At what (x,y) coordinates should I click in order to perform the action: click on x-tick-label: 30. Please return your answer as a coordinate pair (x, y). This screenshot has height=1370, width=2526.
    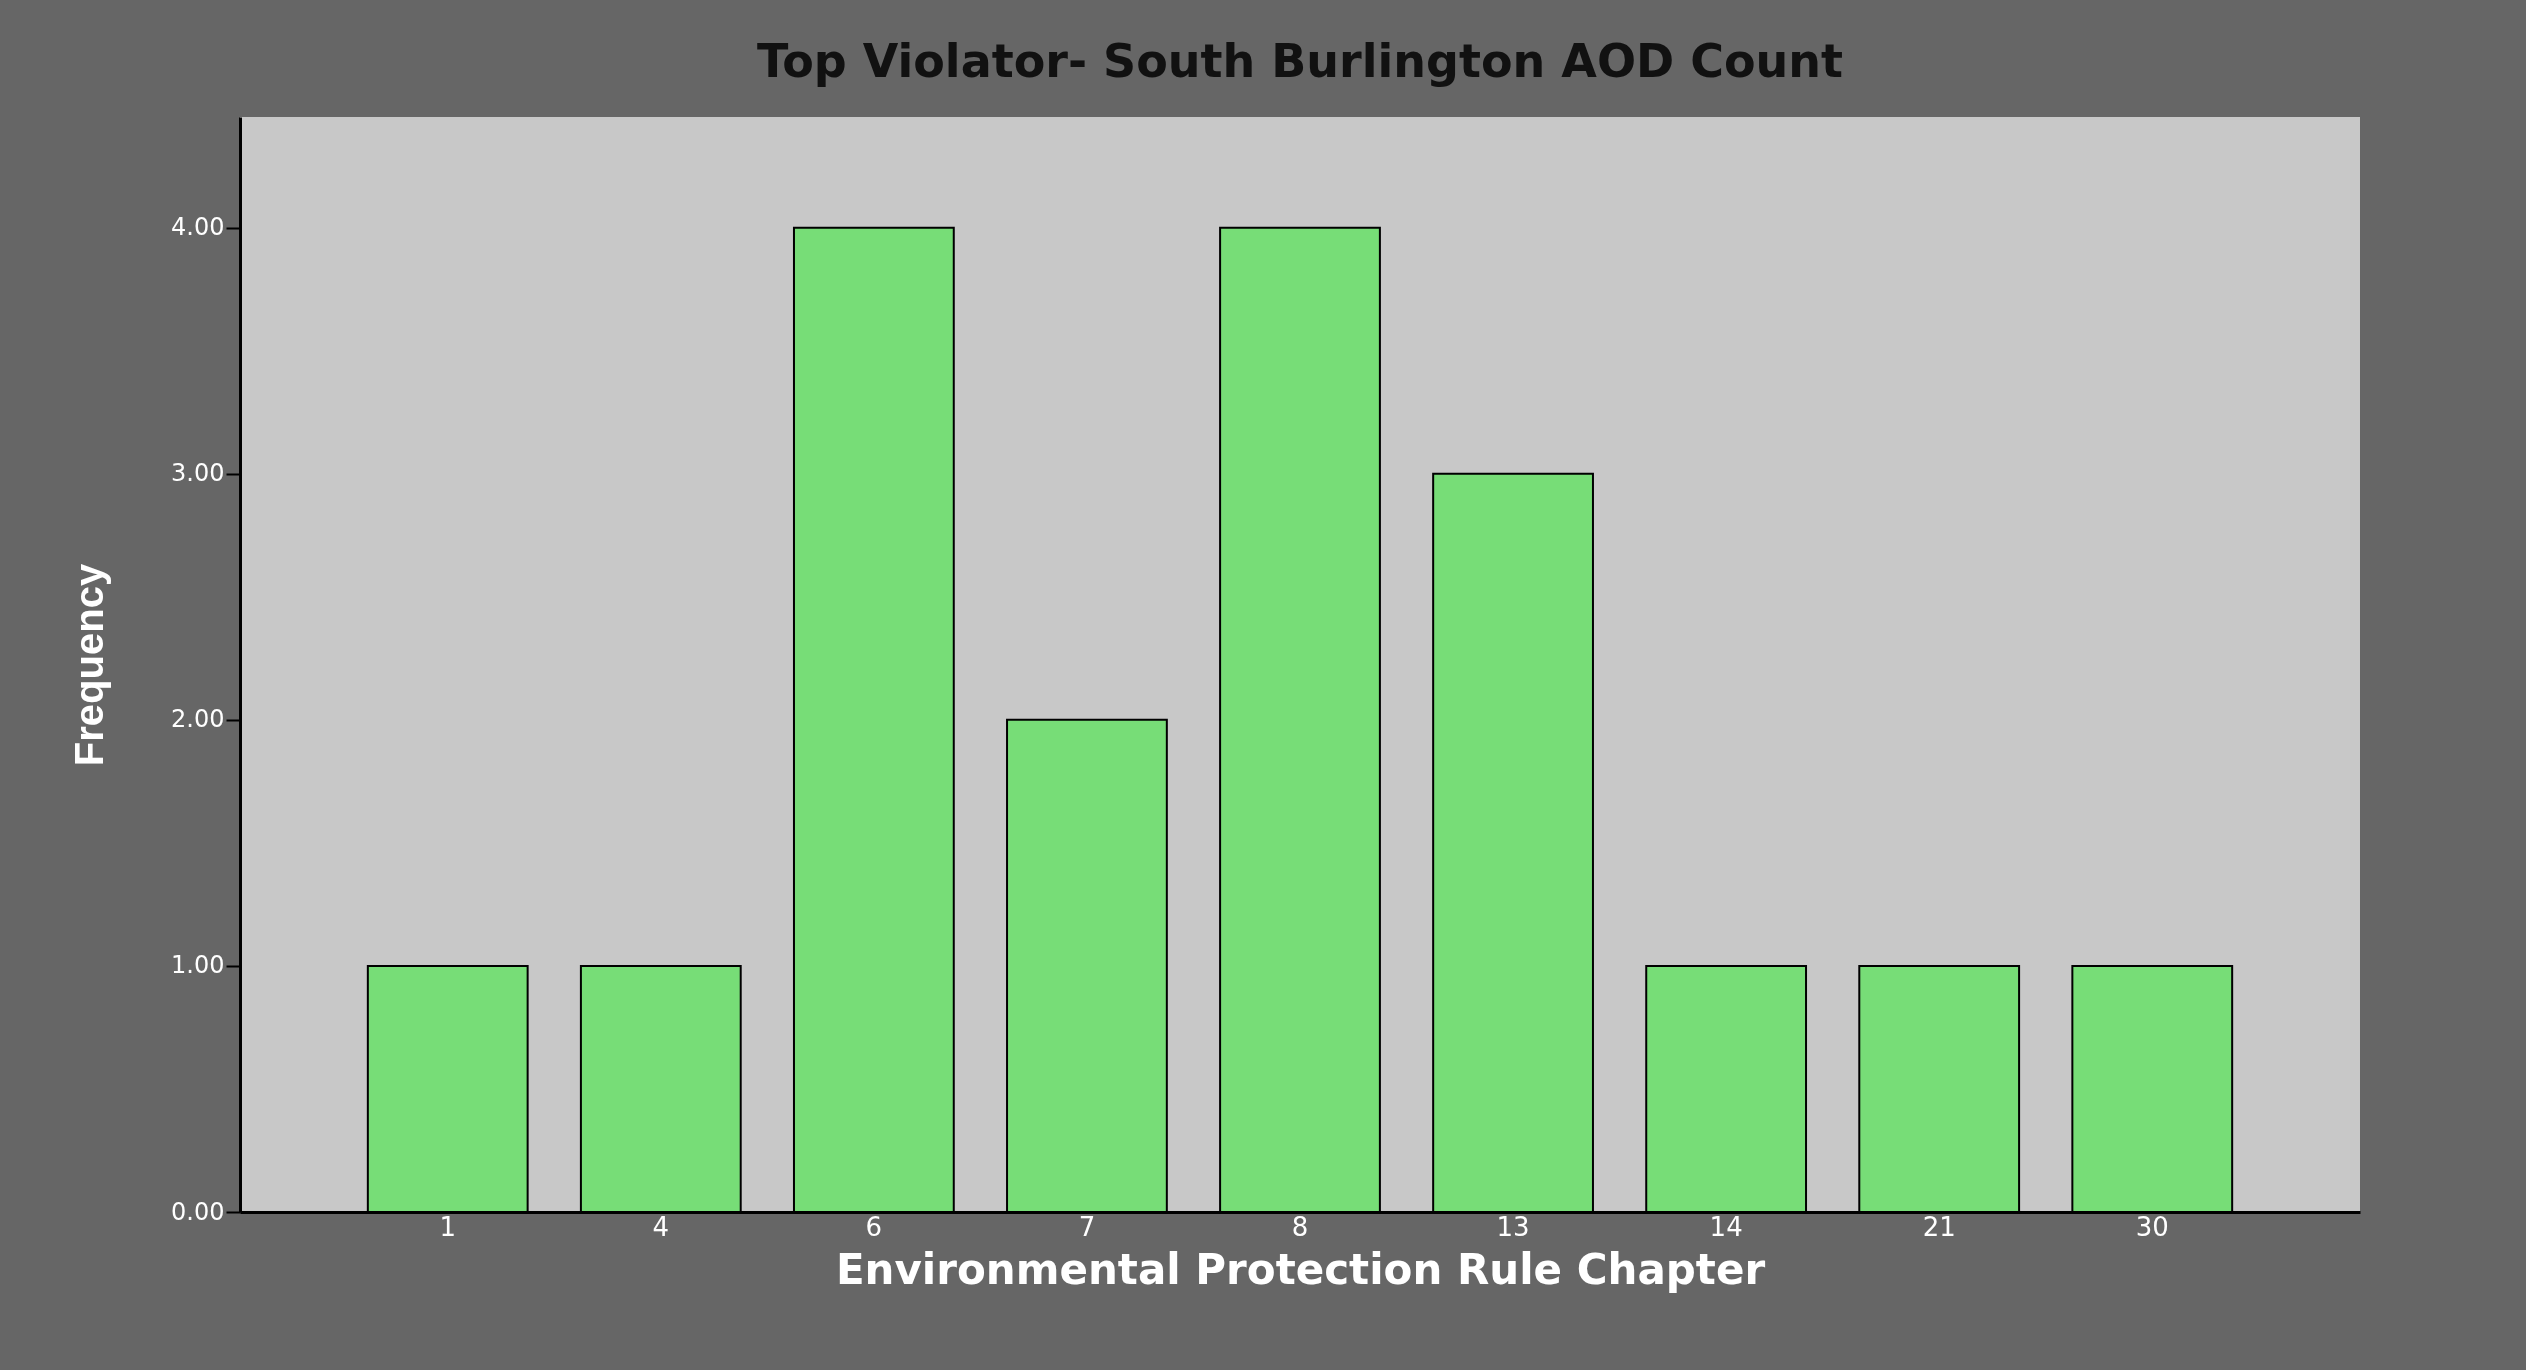
    Looking at the image, I should click on (2152, 1226).